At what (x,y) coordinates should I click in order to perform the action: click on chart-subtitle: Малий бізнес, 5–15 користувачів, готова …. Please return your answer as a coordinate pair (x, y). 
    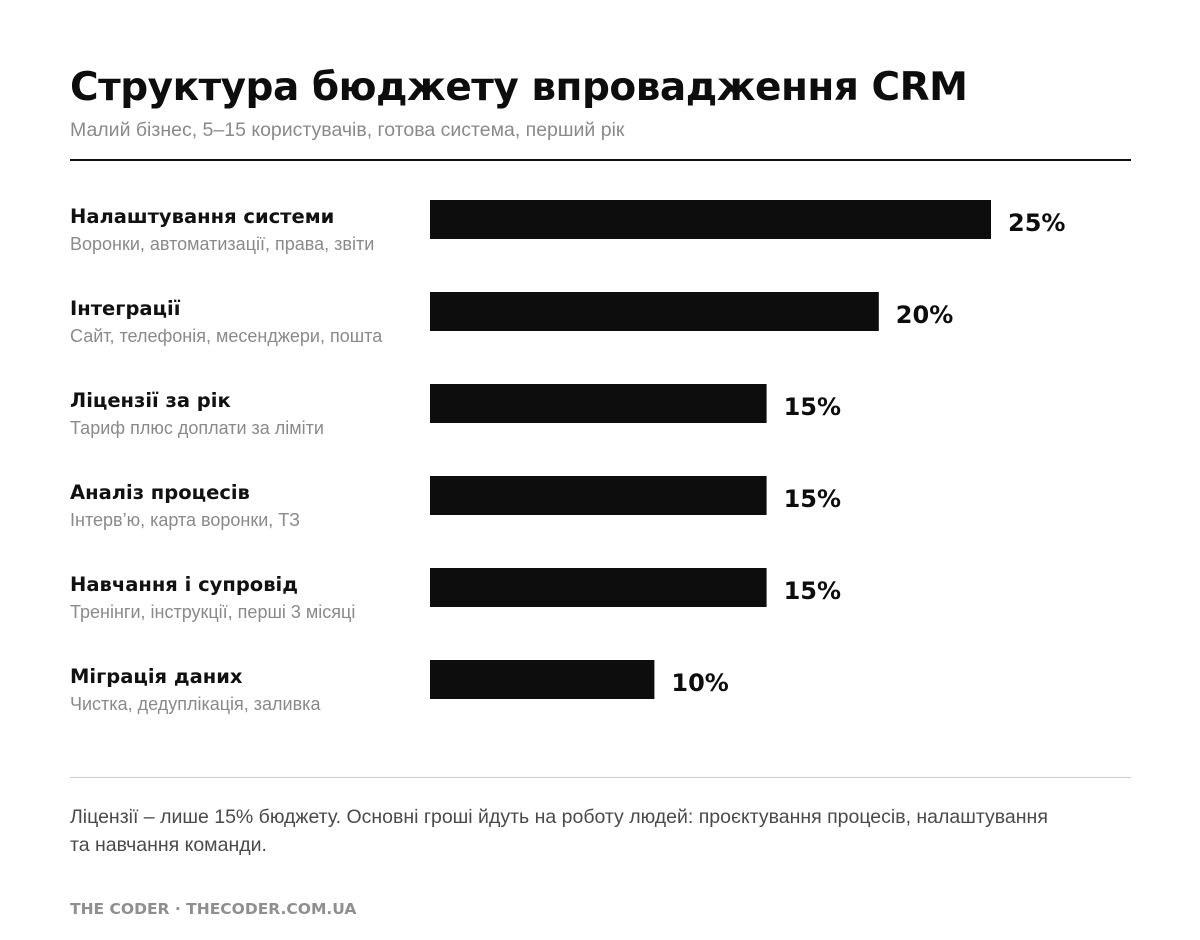
    Looking at the image, I should click on (347, 130).